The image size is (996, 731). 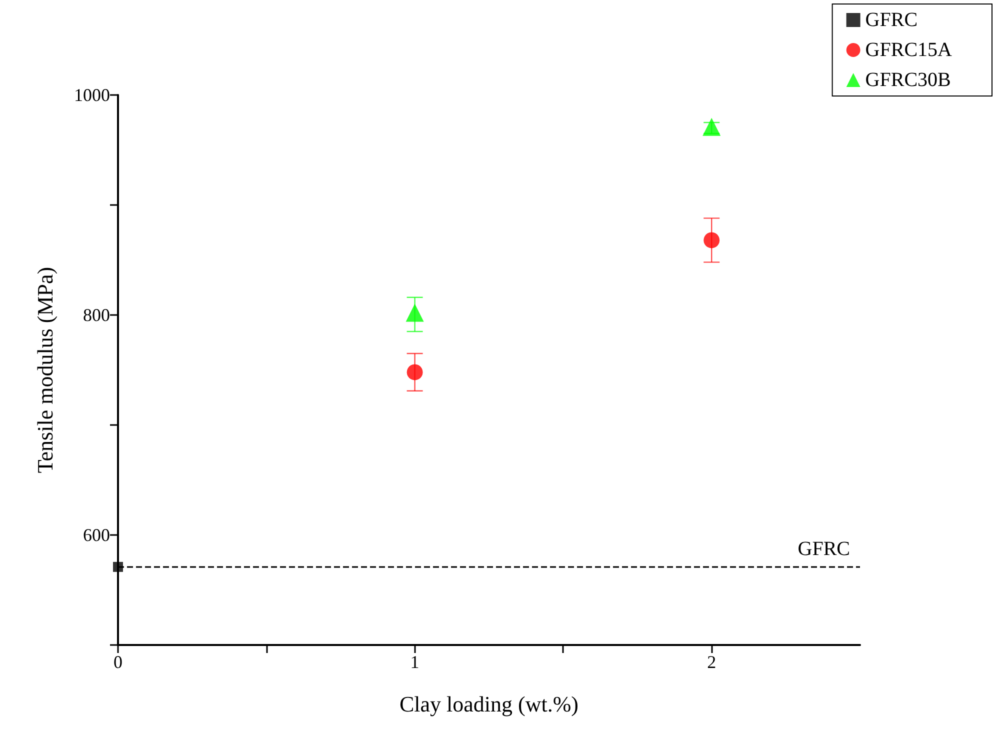 What do you see at coordinates (96, 315) in the screenshot?
I see `y-tick-label: 800` at bounding box center [96, 315].